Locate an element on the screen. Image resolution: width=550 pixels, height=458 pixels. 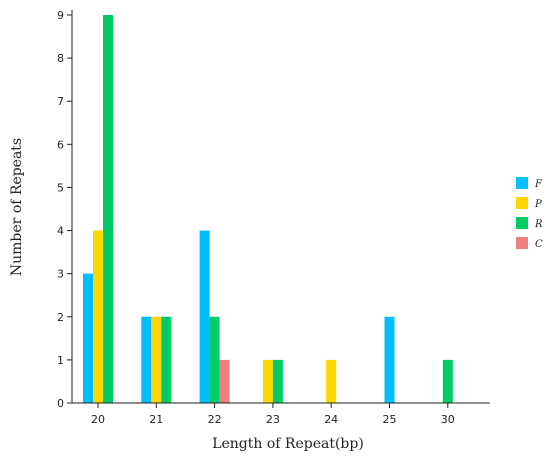
legend-swatch-r is located at coordinates (522, 223).